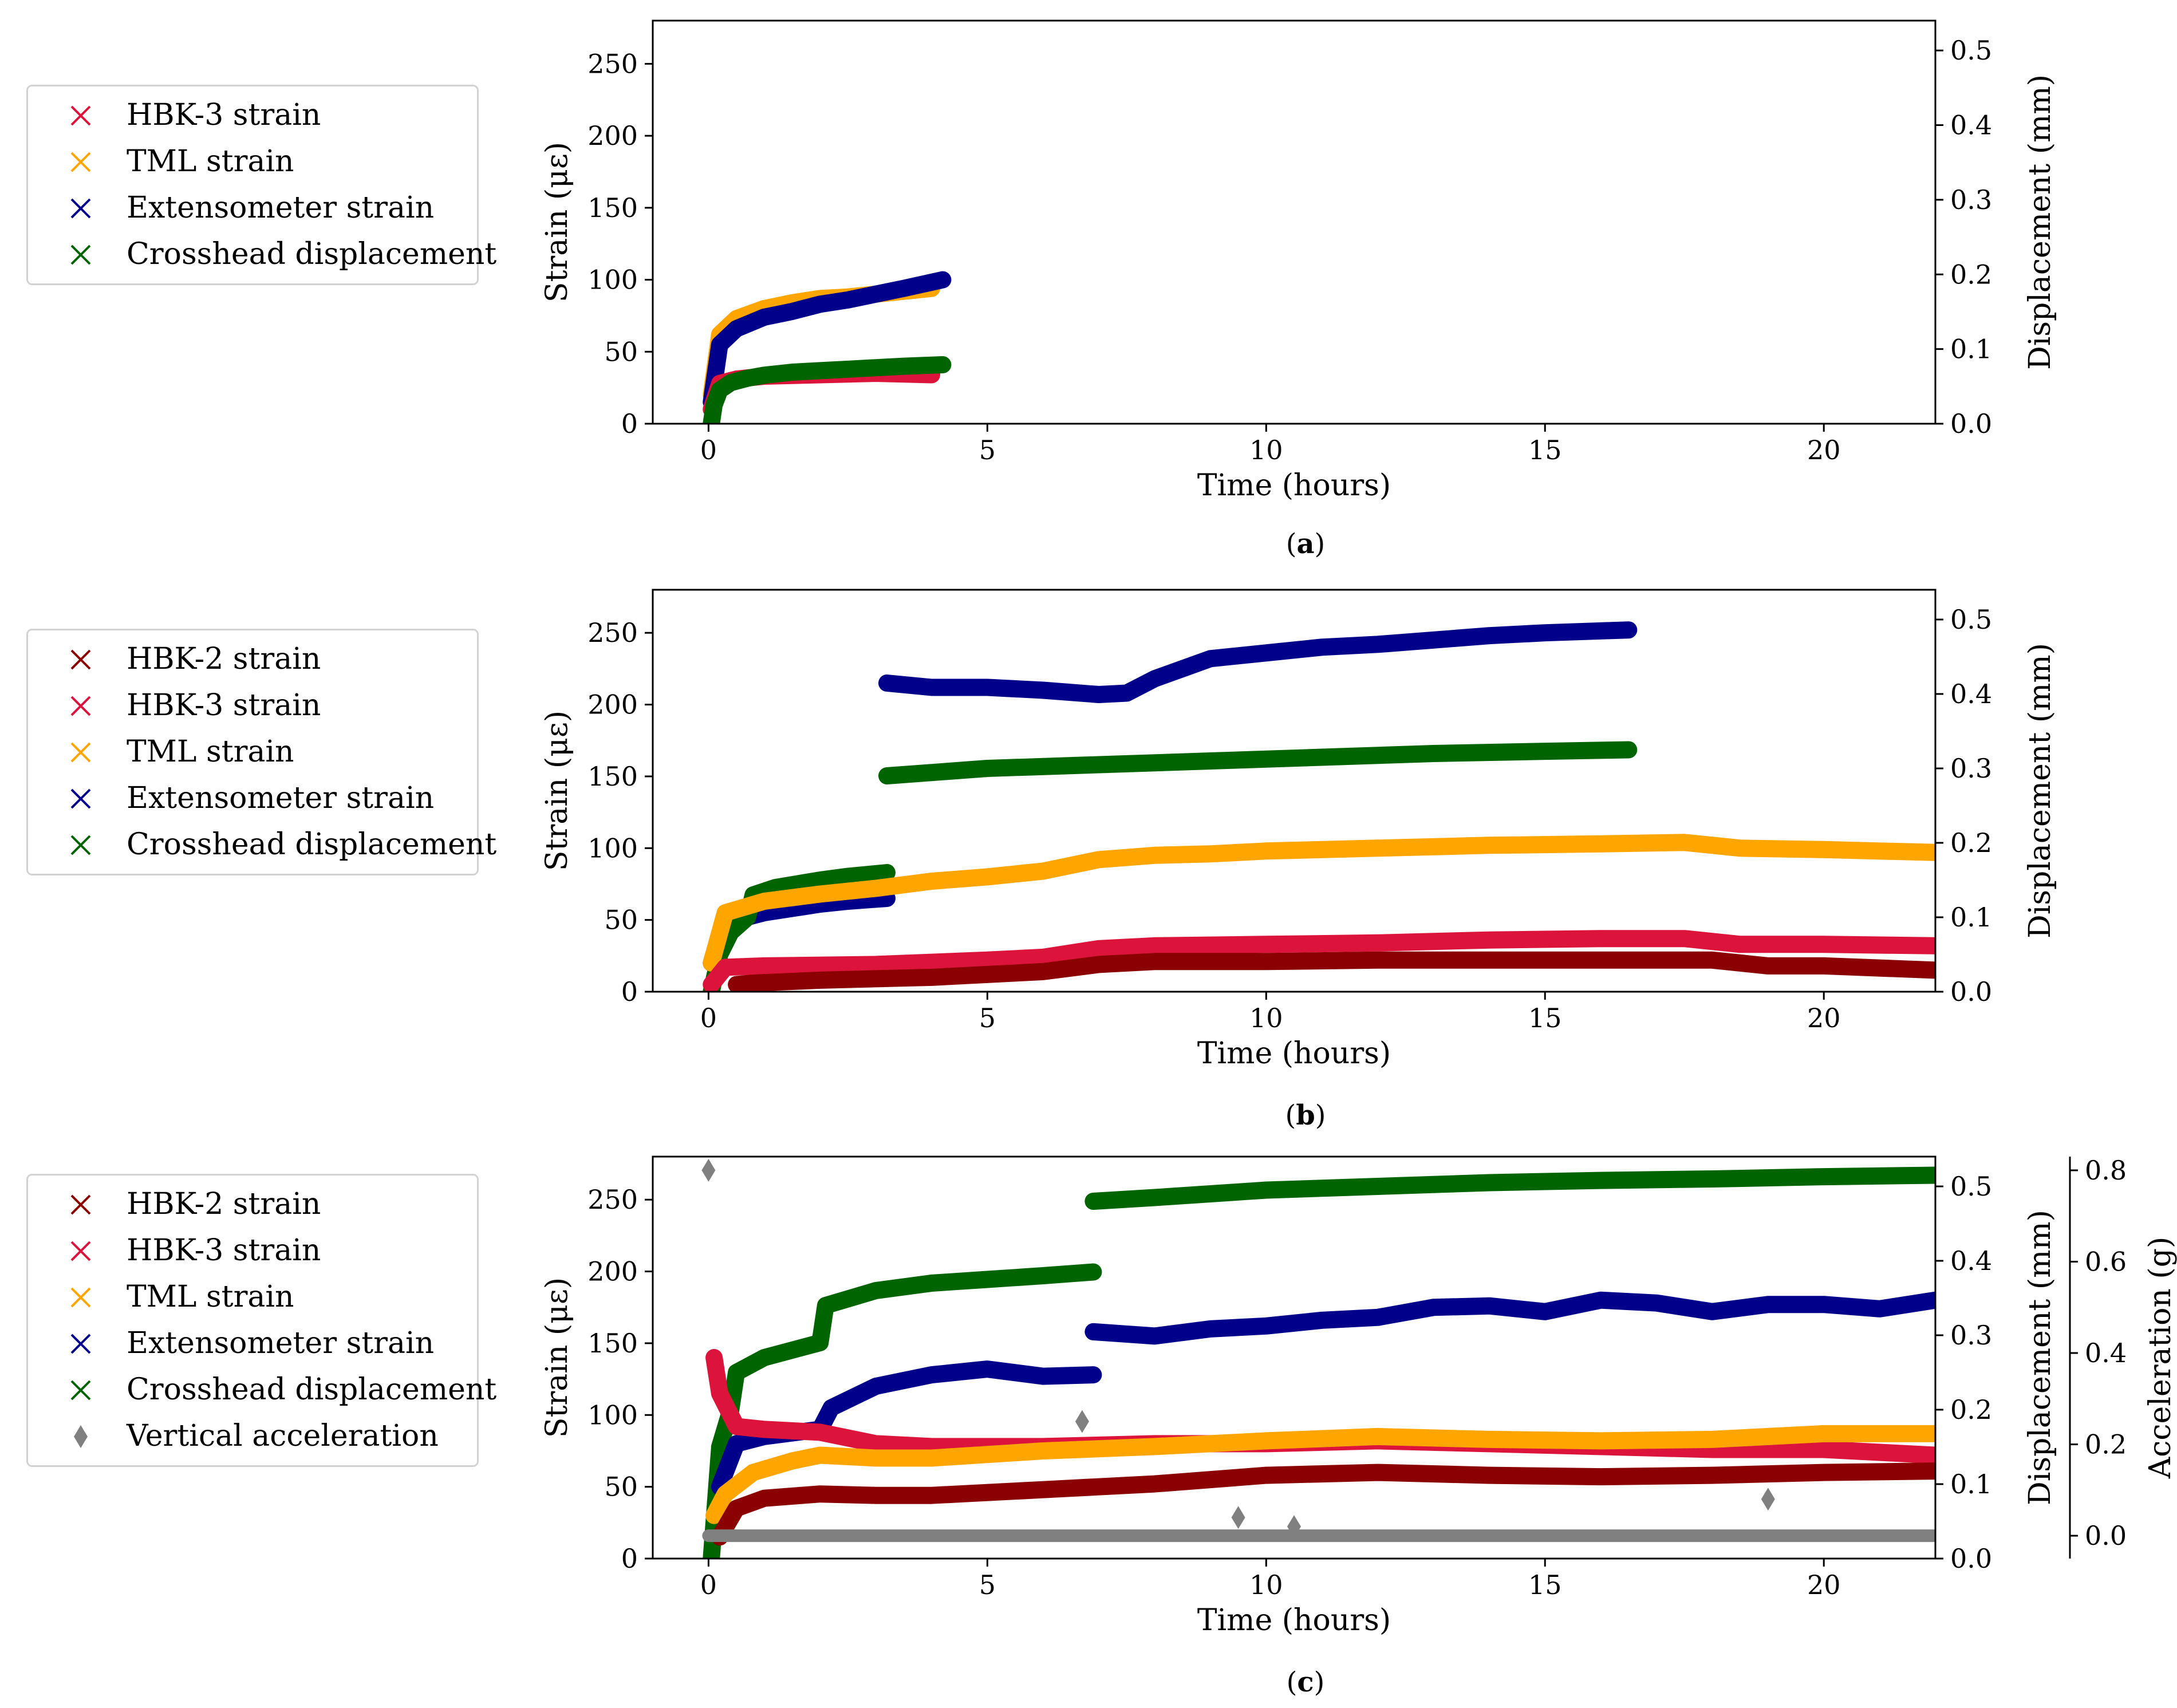  I want to click on y2-tick-label-b-0: 0.0, so click(1971, 992).